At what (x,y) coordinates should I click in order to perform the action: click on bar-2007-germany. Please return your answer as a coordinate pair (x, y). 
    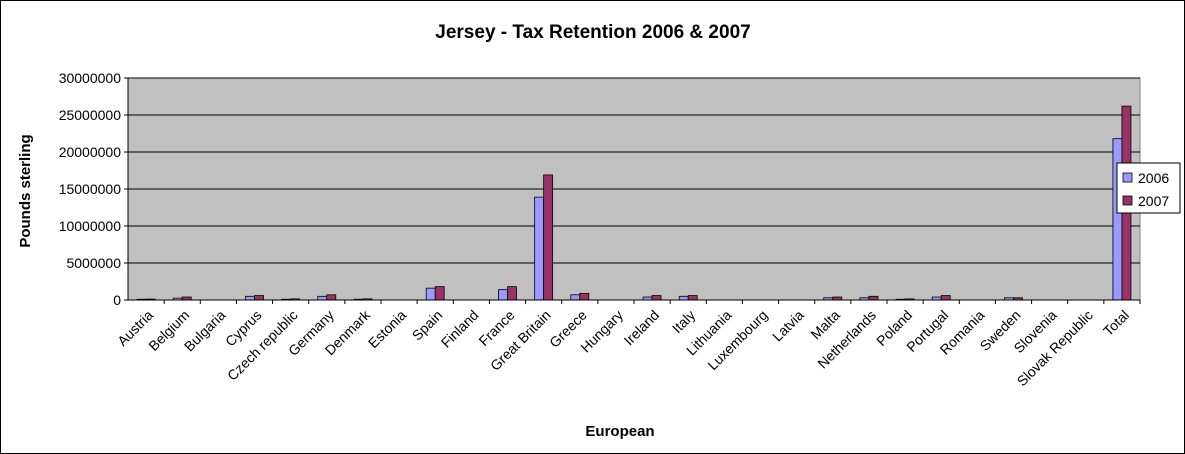
    Looking at the image, I should click on (331, 297).